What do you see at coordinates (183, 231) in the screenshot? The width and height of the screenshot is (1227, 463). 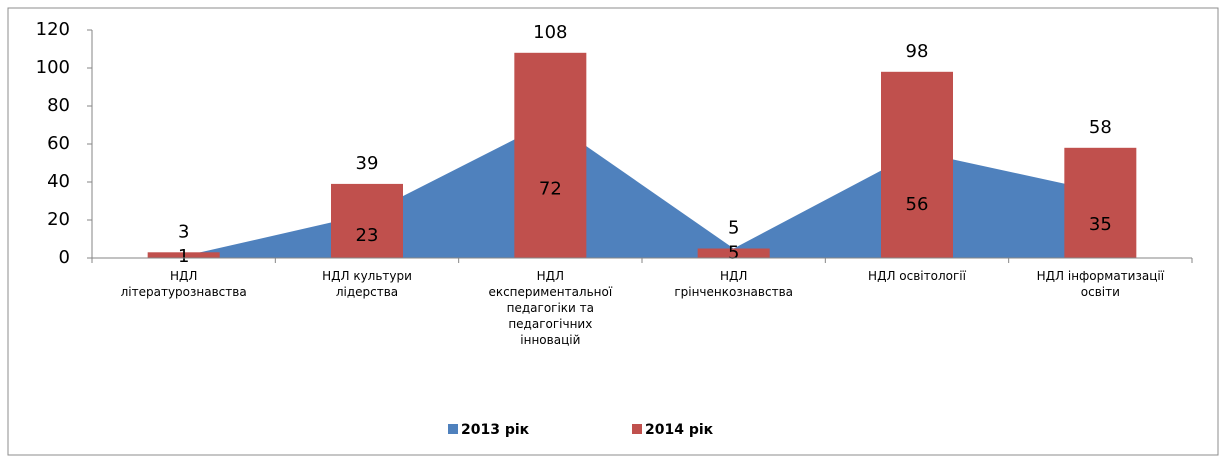 I see `data-label: 3` at bounding box center [183, 231].